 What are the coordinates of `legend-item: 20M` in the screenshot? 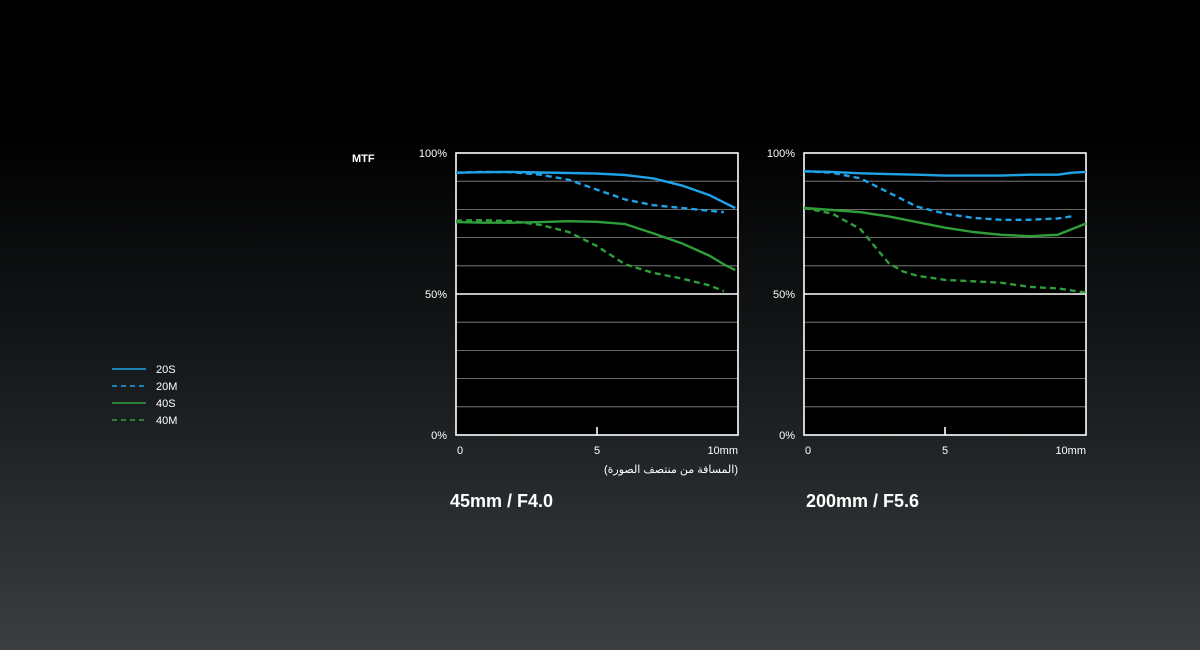 It's located at (144, 387).